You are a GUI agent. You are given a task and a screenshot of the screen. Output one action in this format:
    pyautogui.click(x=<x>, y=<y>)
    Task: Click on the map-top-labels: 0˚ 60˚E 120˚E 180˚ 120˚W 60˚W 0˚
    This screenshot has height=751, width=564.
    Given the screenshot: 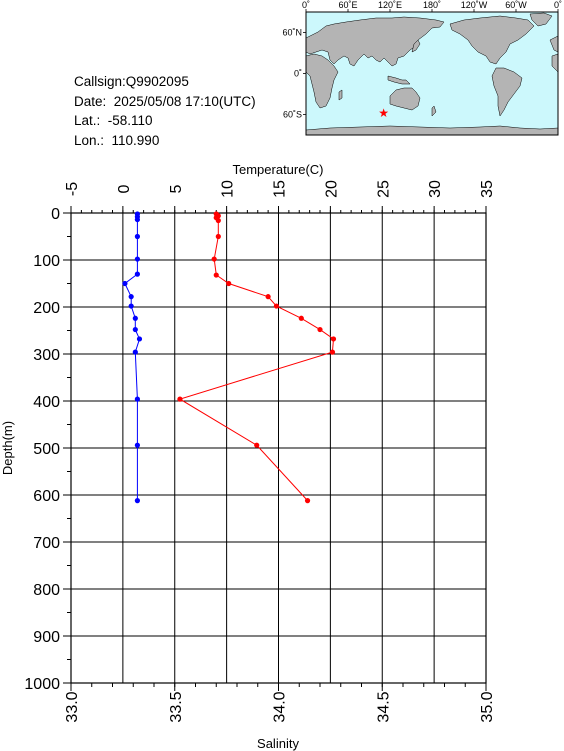 What is the action you would take?
    pyautogui.click(x=432, y=5)
    